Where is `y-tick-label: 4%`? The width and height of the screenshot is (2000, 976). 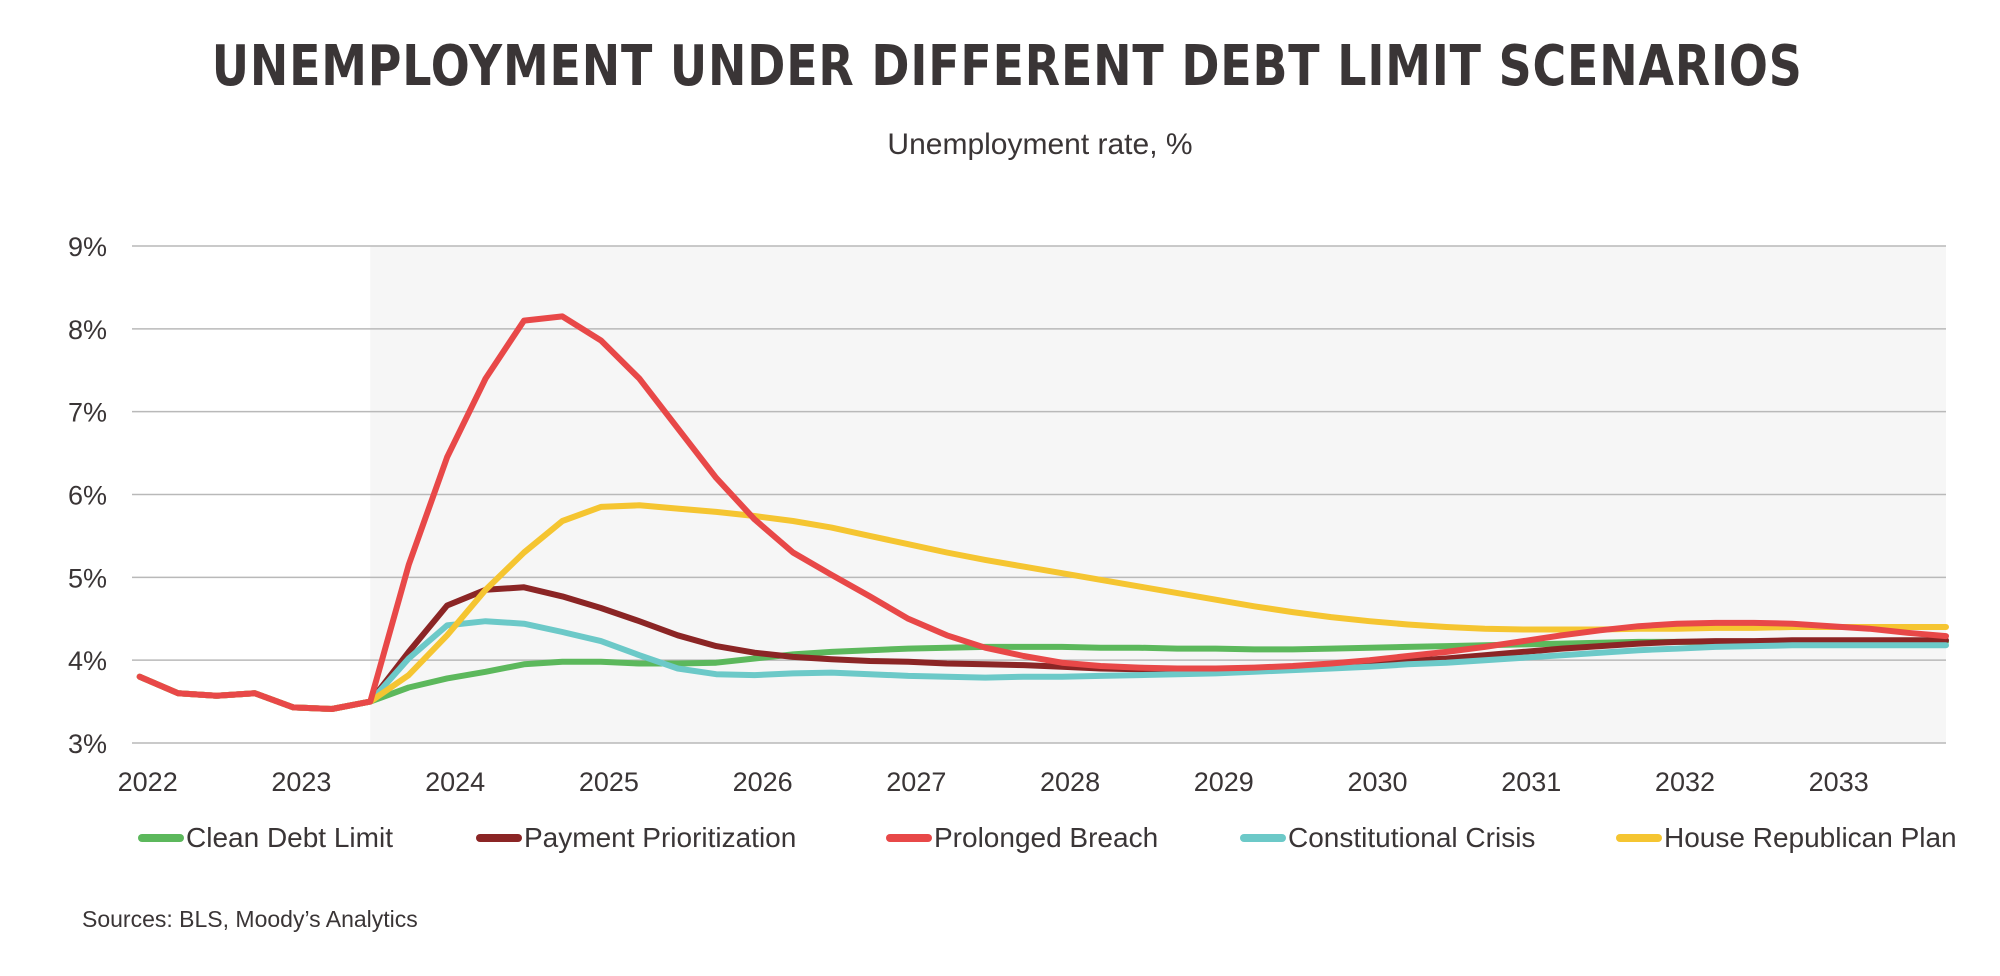
y-tick-label: 4% is located at coordinates (87, 661).